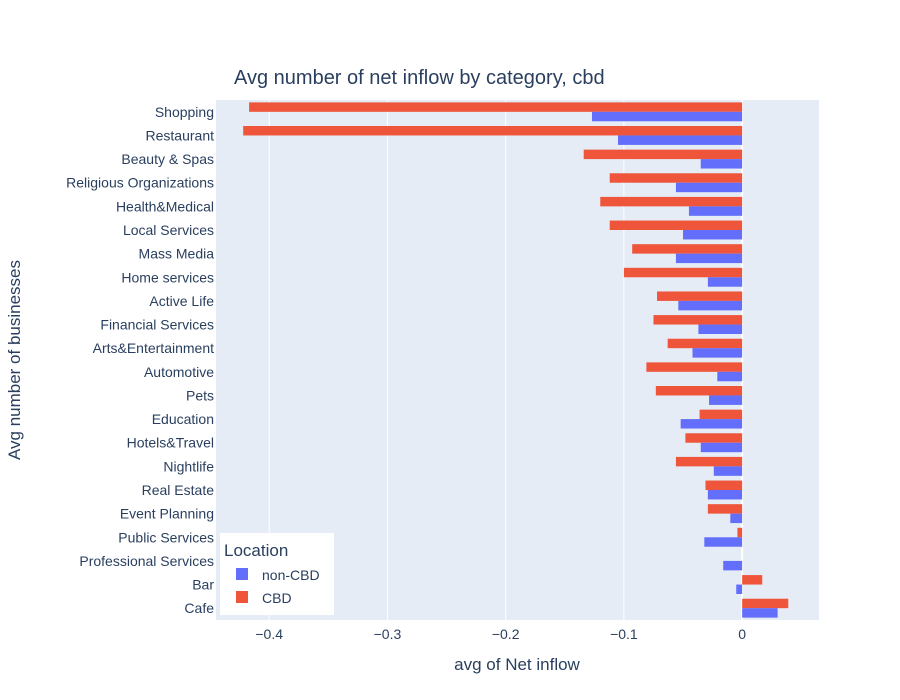  Describe the element at coordinates (179, 372) in the screenshot. I see `y-tick-label: Automotive` at that location.